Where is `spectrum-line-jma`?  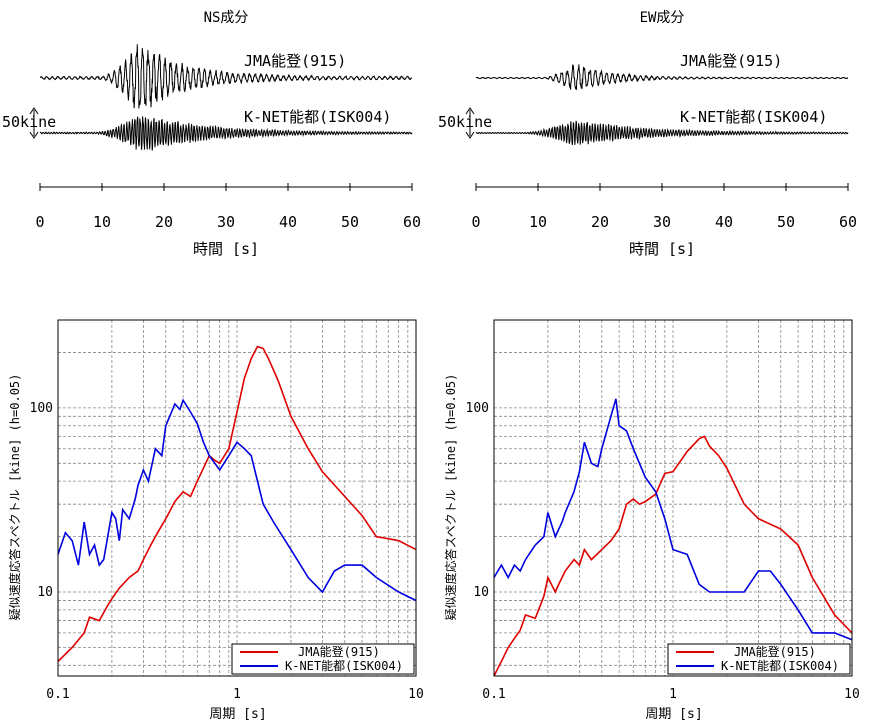 spectrum-line-jma is located at coordinates (673, 556).